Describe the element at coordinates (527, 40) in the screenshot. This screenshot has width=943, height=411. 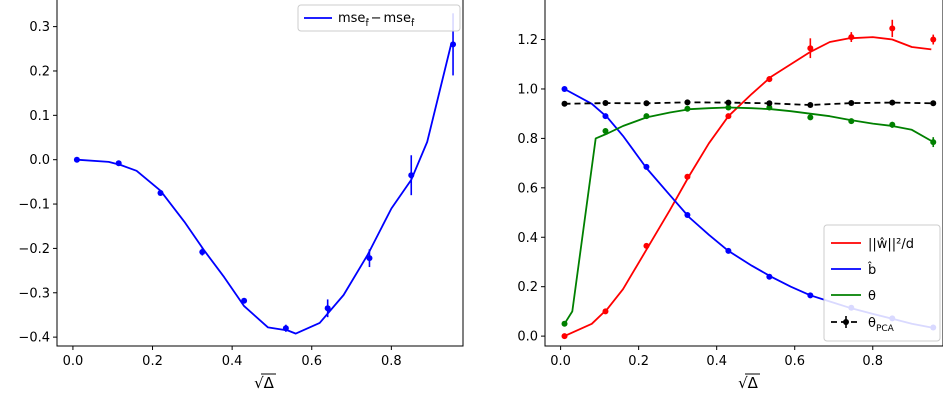
I see `y-tick-label: 1.2` at that location.